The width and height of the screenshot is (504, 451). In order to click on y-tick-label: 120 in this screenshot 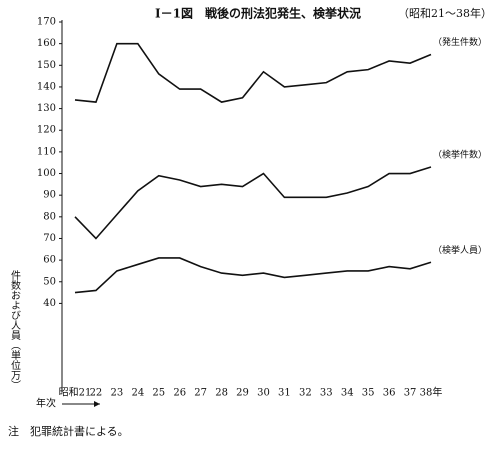, I will do `click(46, 130)`.